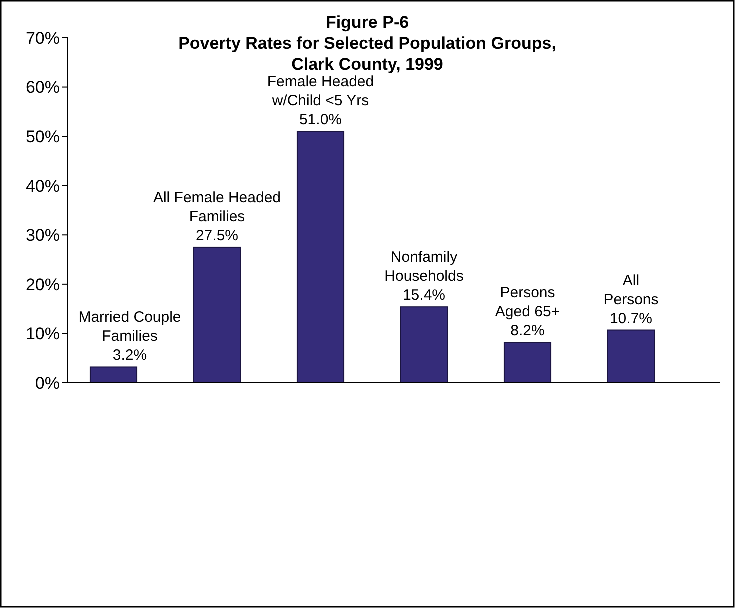 This screenshot has height=608, width=735. What do you see at coordinates (43, 236) in the screenshot?
I see `y-tick-label: 30%` at bounding box center [43, 236].